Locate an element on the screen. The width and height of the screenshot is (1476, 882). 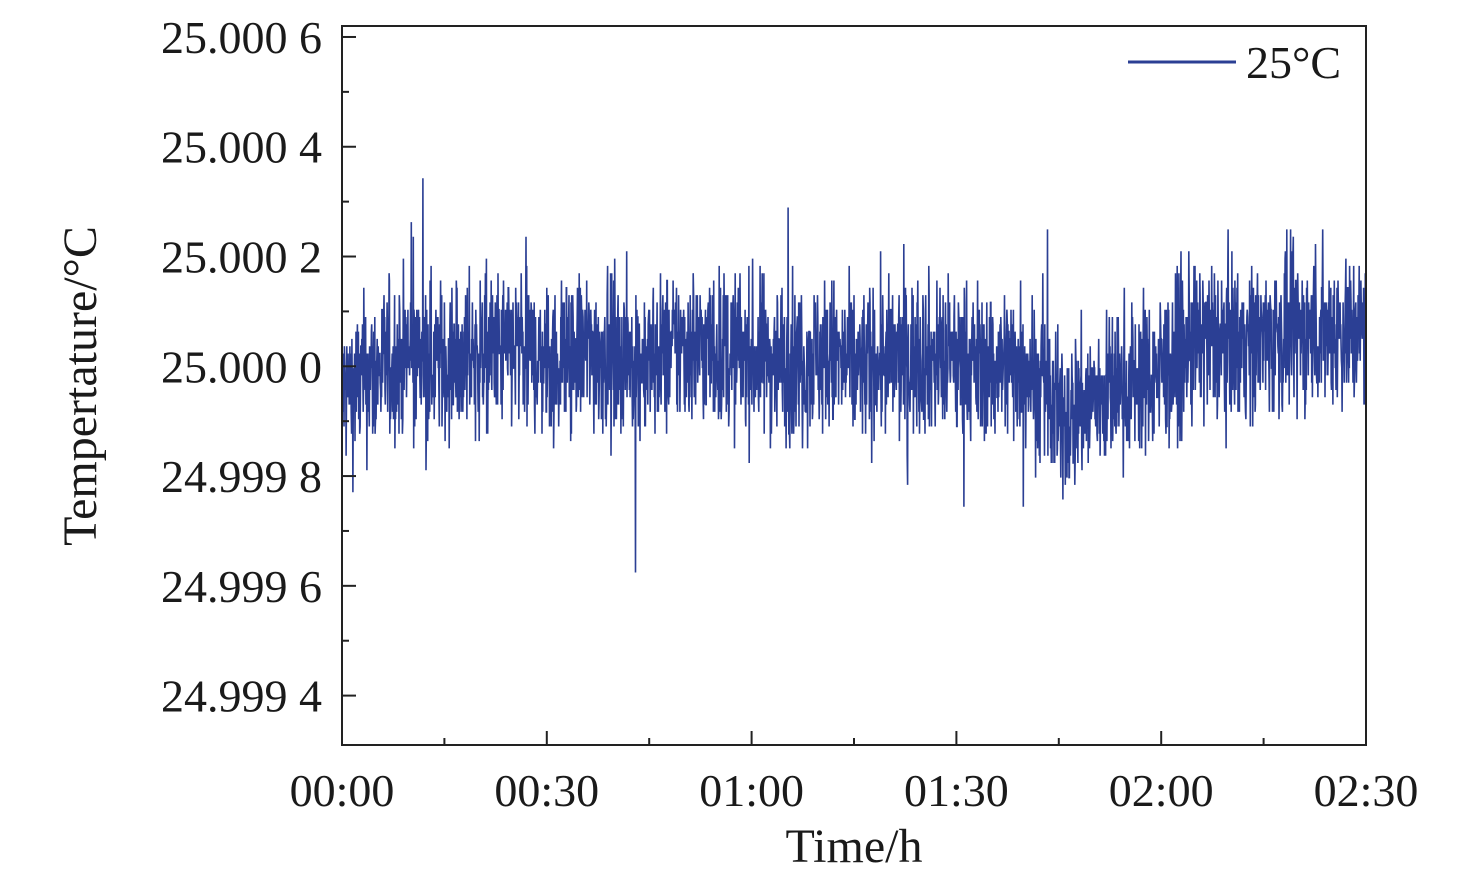
y-tick-label: 25.000 0 is located at coordinates (241, 366).